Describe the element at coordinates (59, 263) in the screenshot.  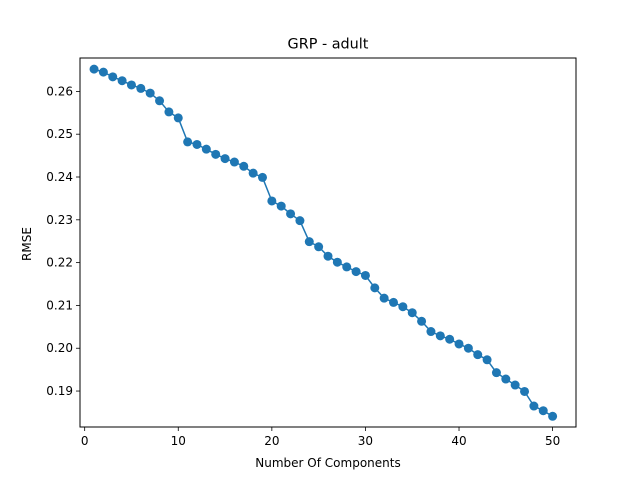
I see `y-tick-label: 0.22` at that location.